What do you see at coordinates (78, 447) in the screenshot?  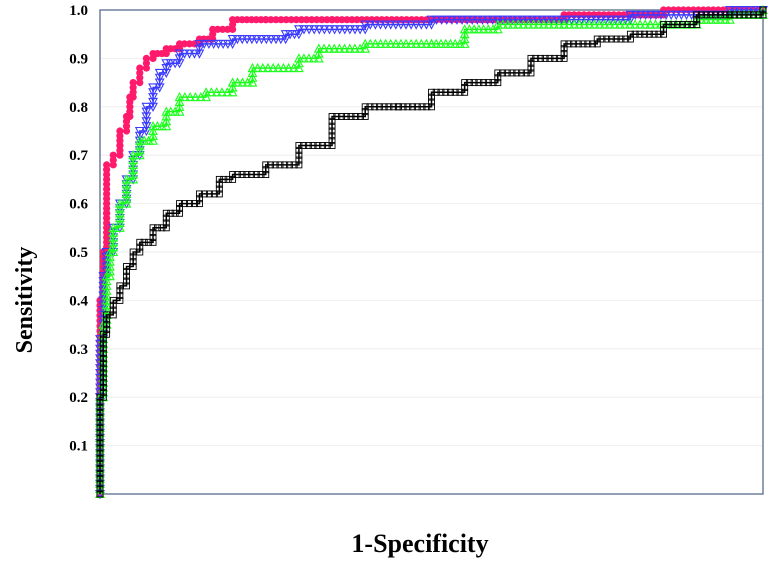 I see `y-tick-label: 0.1` at bounding box center [78, 447].